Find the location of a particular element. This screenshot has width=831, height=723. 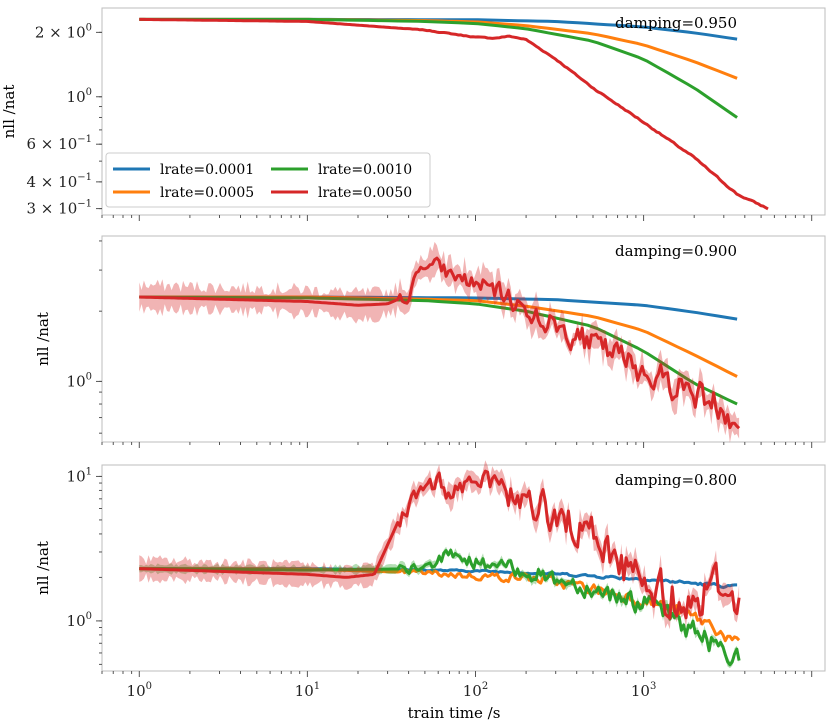

y-tick-label: 6 × 10⁻¹ is located at coordinates (60, 143).